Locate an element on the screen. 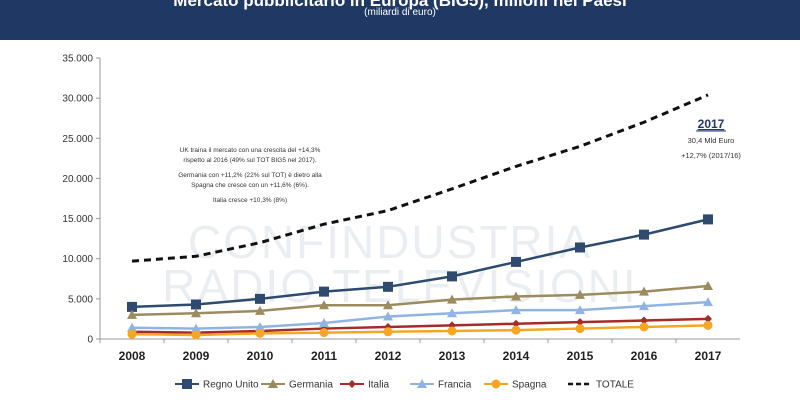  legend-marker-francia is located at coordinates (422, 383).